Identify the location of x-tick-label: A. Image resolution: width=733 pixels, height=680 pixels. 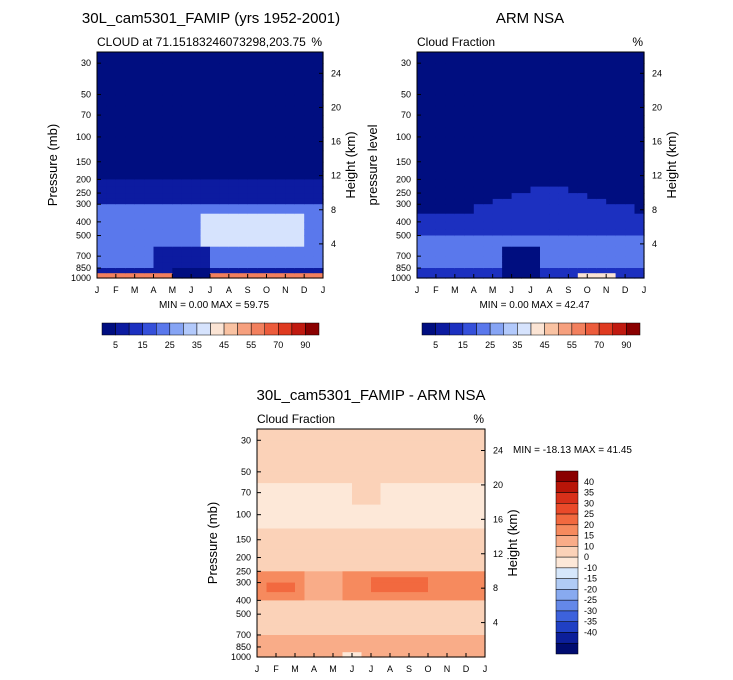
(229, 290).